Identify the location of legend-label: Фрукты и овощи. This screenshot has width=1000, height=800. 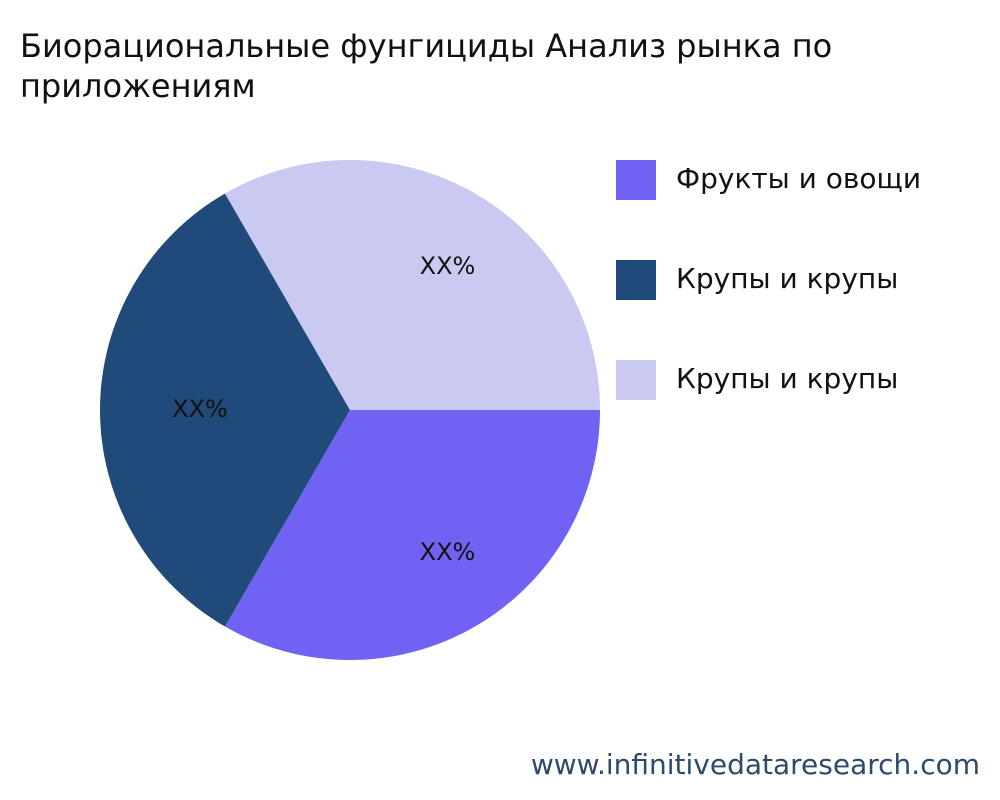
(798, 178).